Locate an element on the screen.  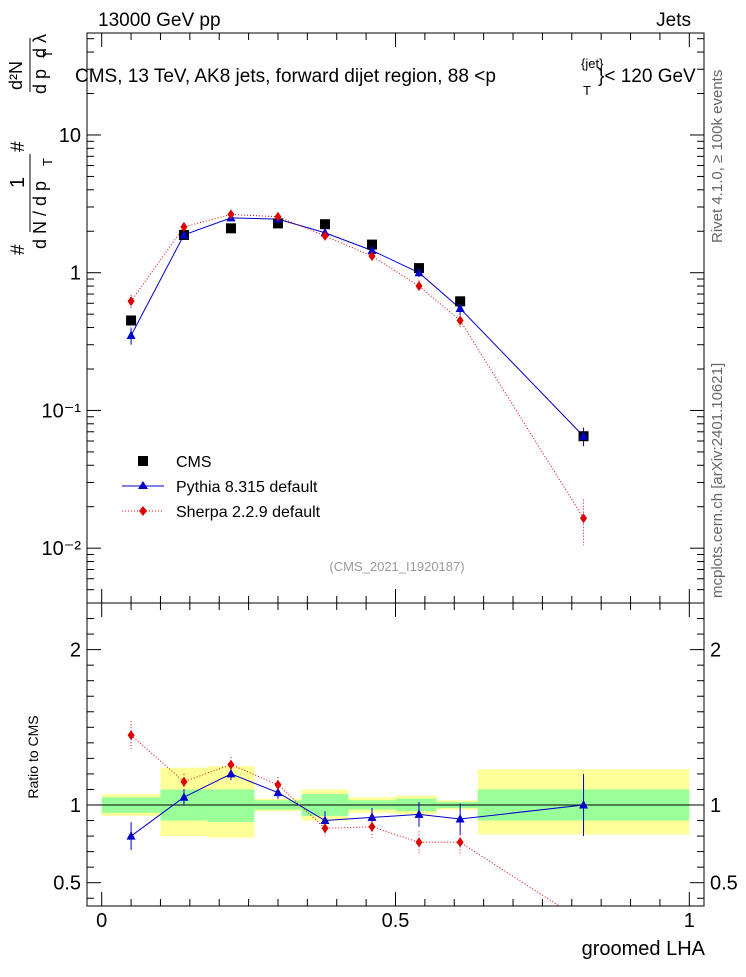
upper-ytick-label: 10⁻² is located at coordinates (62, 549).